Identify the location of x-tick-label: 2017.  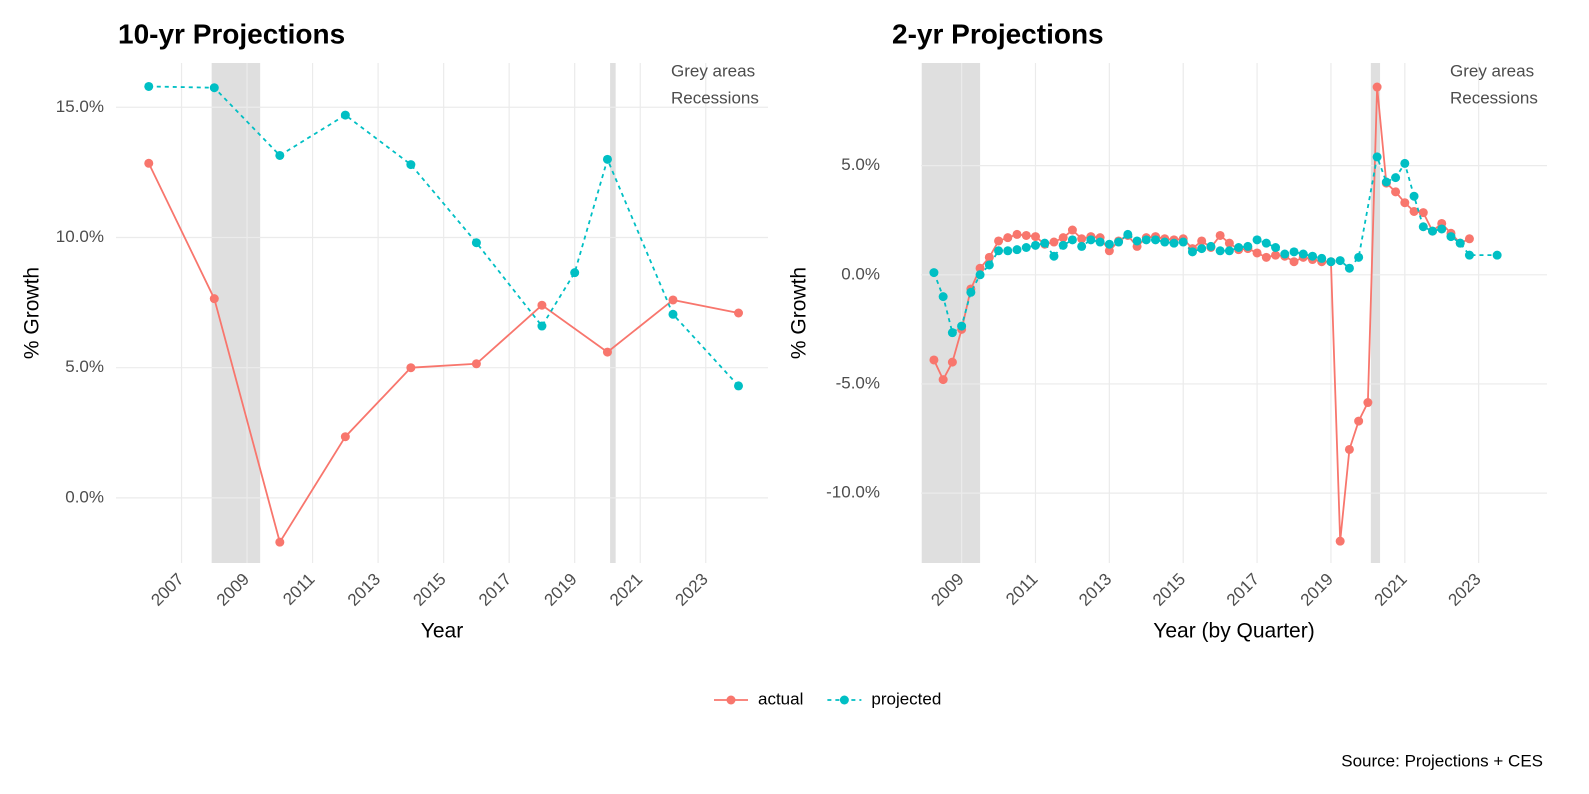
(495, 590).